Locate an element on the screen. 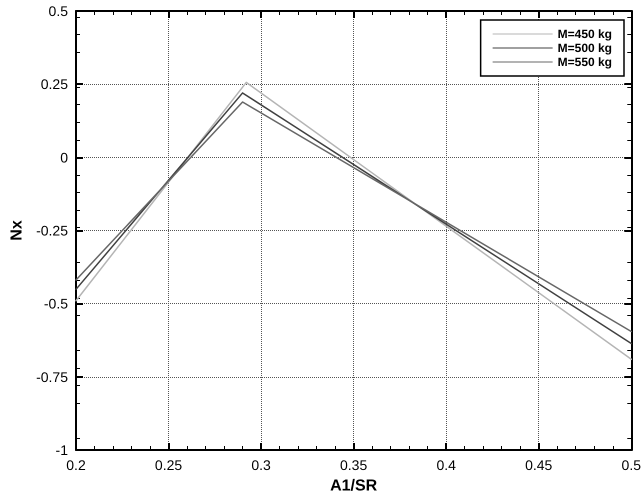 The image size is (644, 502). y-tick-label: 0.5 is located at coordinates (58, 11).